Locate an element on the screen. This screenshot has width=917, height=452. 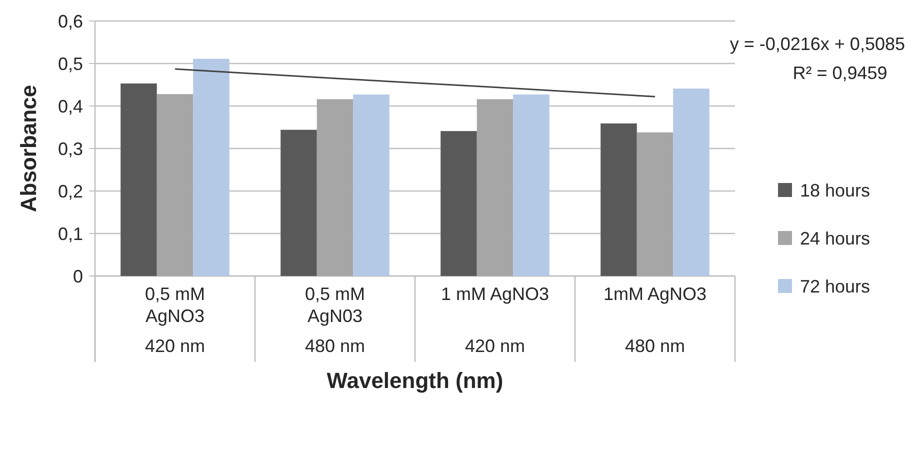
y-tick-label: 0,3 is located at coordinates (70, 148).